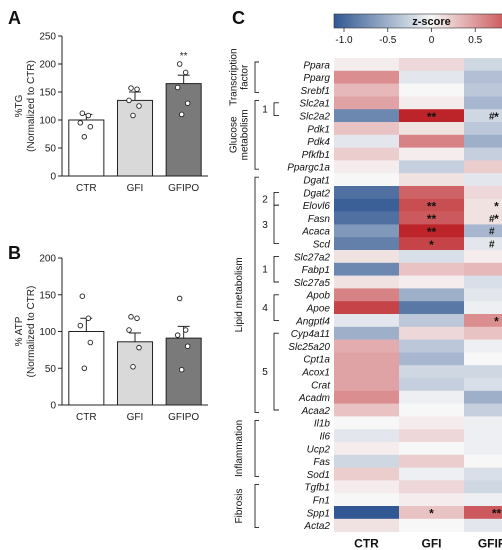  I want to click on category-label: Glucose, so click(234, 134).